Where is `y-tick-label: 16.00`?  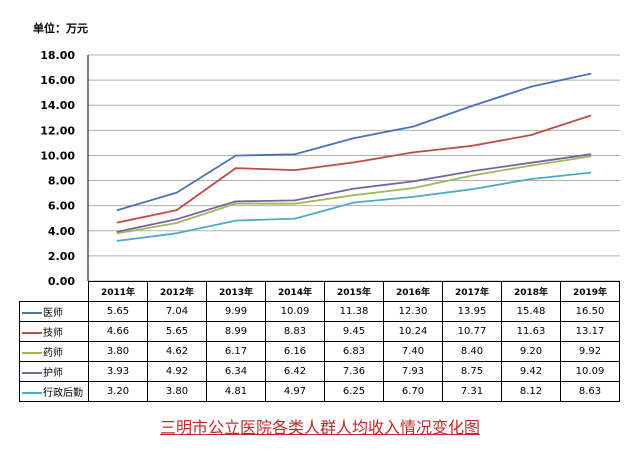 y-tick-label: 16.00 is located at coordinates (57, 80).